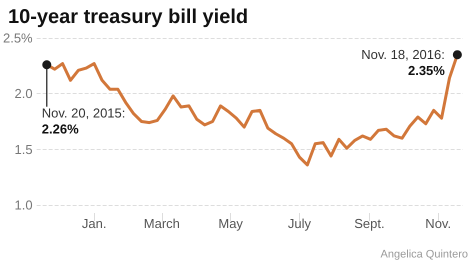 Image resolution: width=474 pixels, height=266 pixels. What do you see at coordinates (23, 149) in the screenshot?
I see `y-tick-label: 1.5` at bounding box center [23, 149].